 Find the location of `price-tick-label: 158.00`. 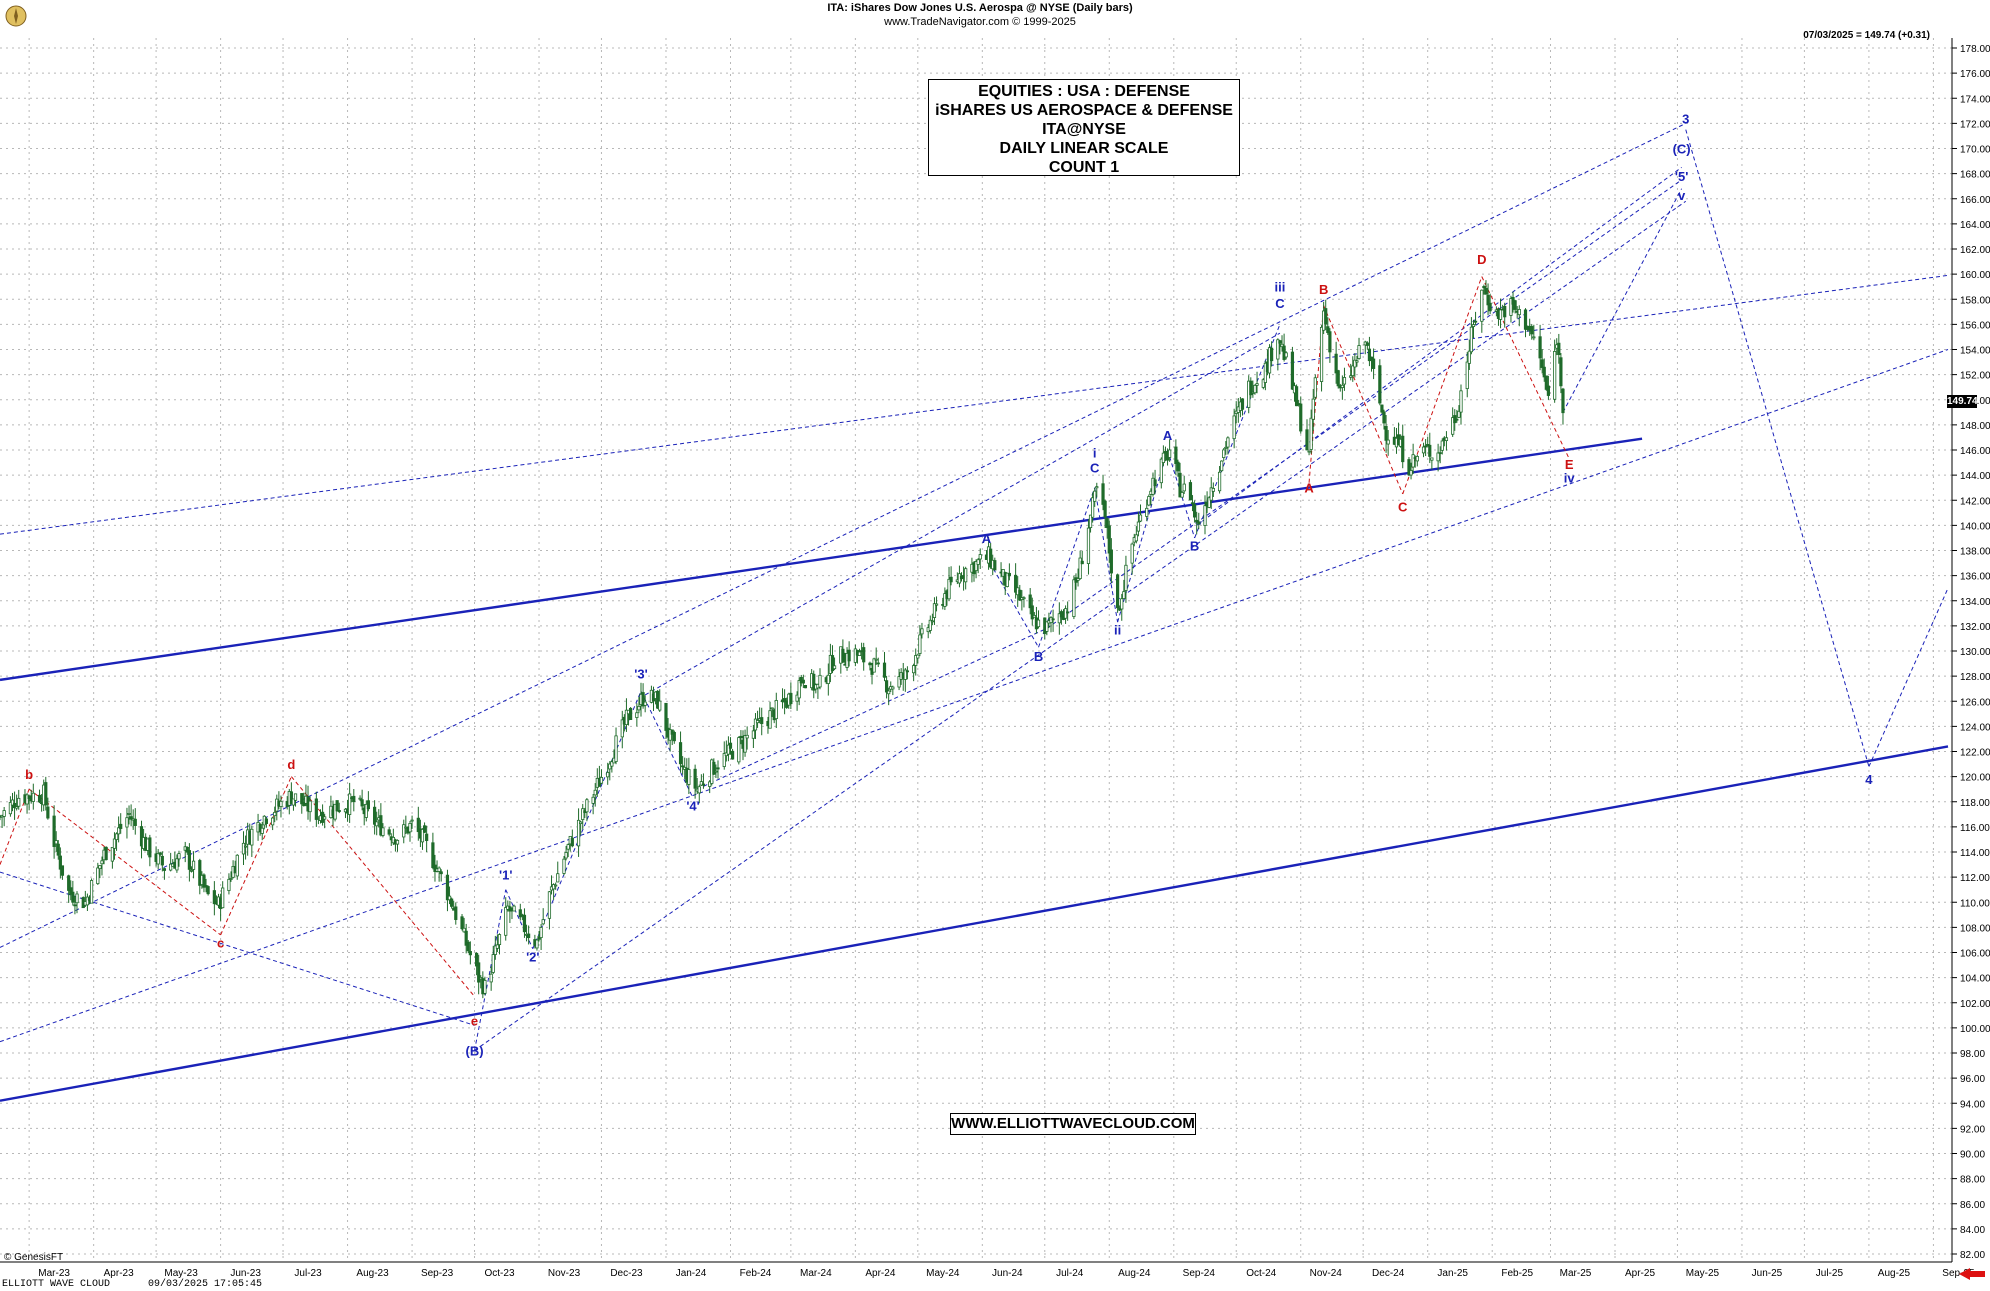

price-tick-label: 158.00 is located at coordinates (1975, 300).